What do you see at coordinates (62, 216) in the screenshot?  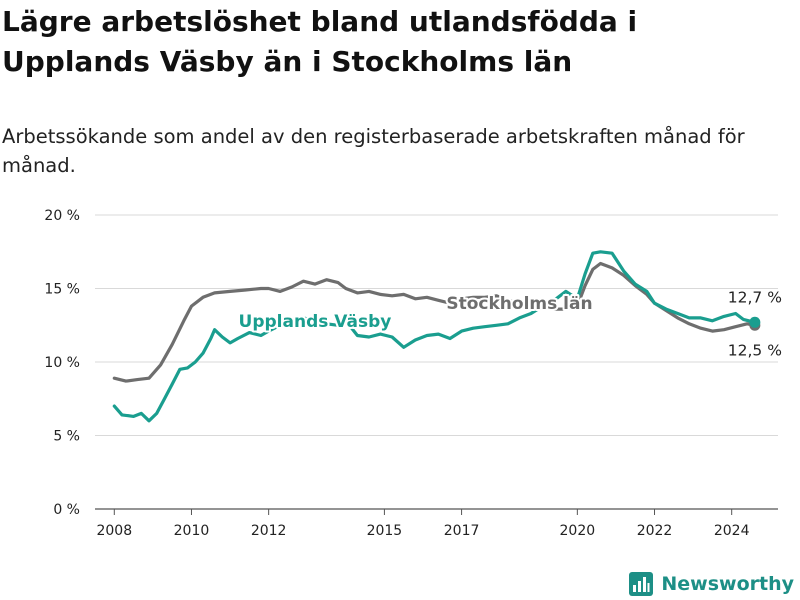 I see `y-tick-label: 20 %` at bounding box center [62, 216].